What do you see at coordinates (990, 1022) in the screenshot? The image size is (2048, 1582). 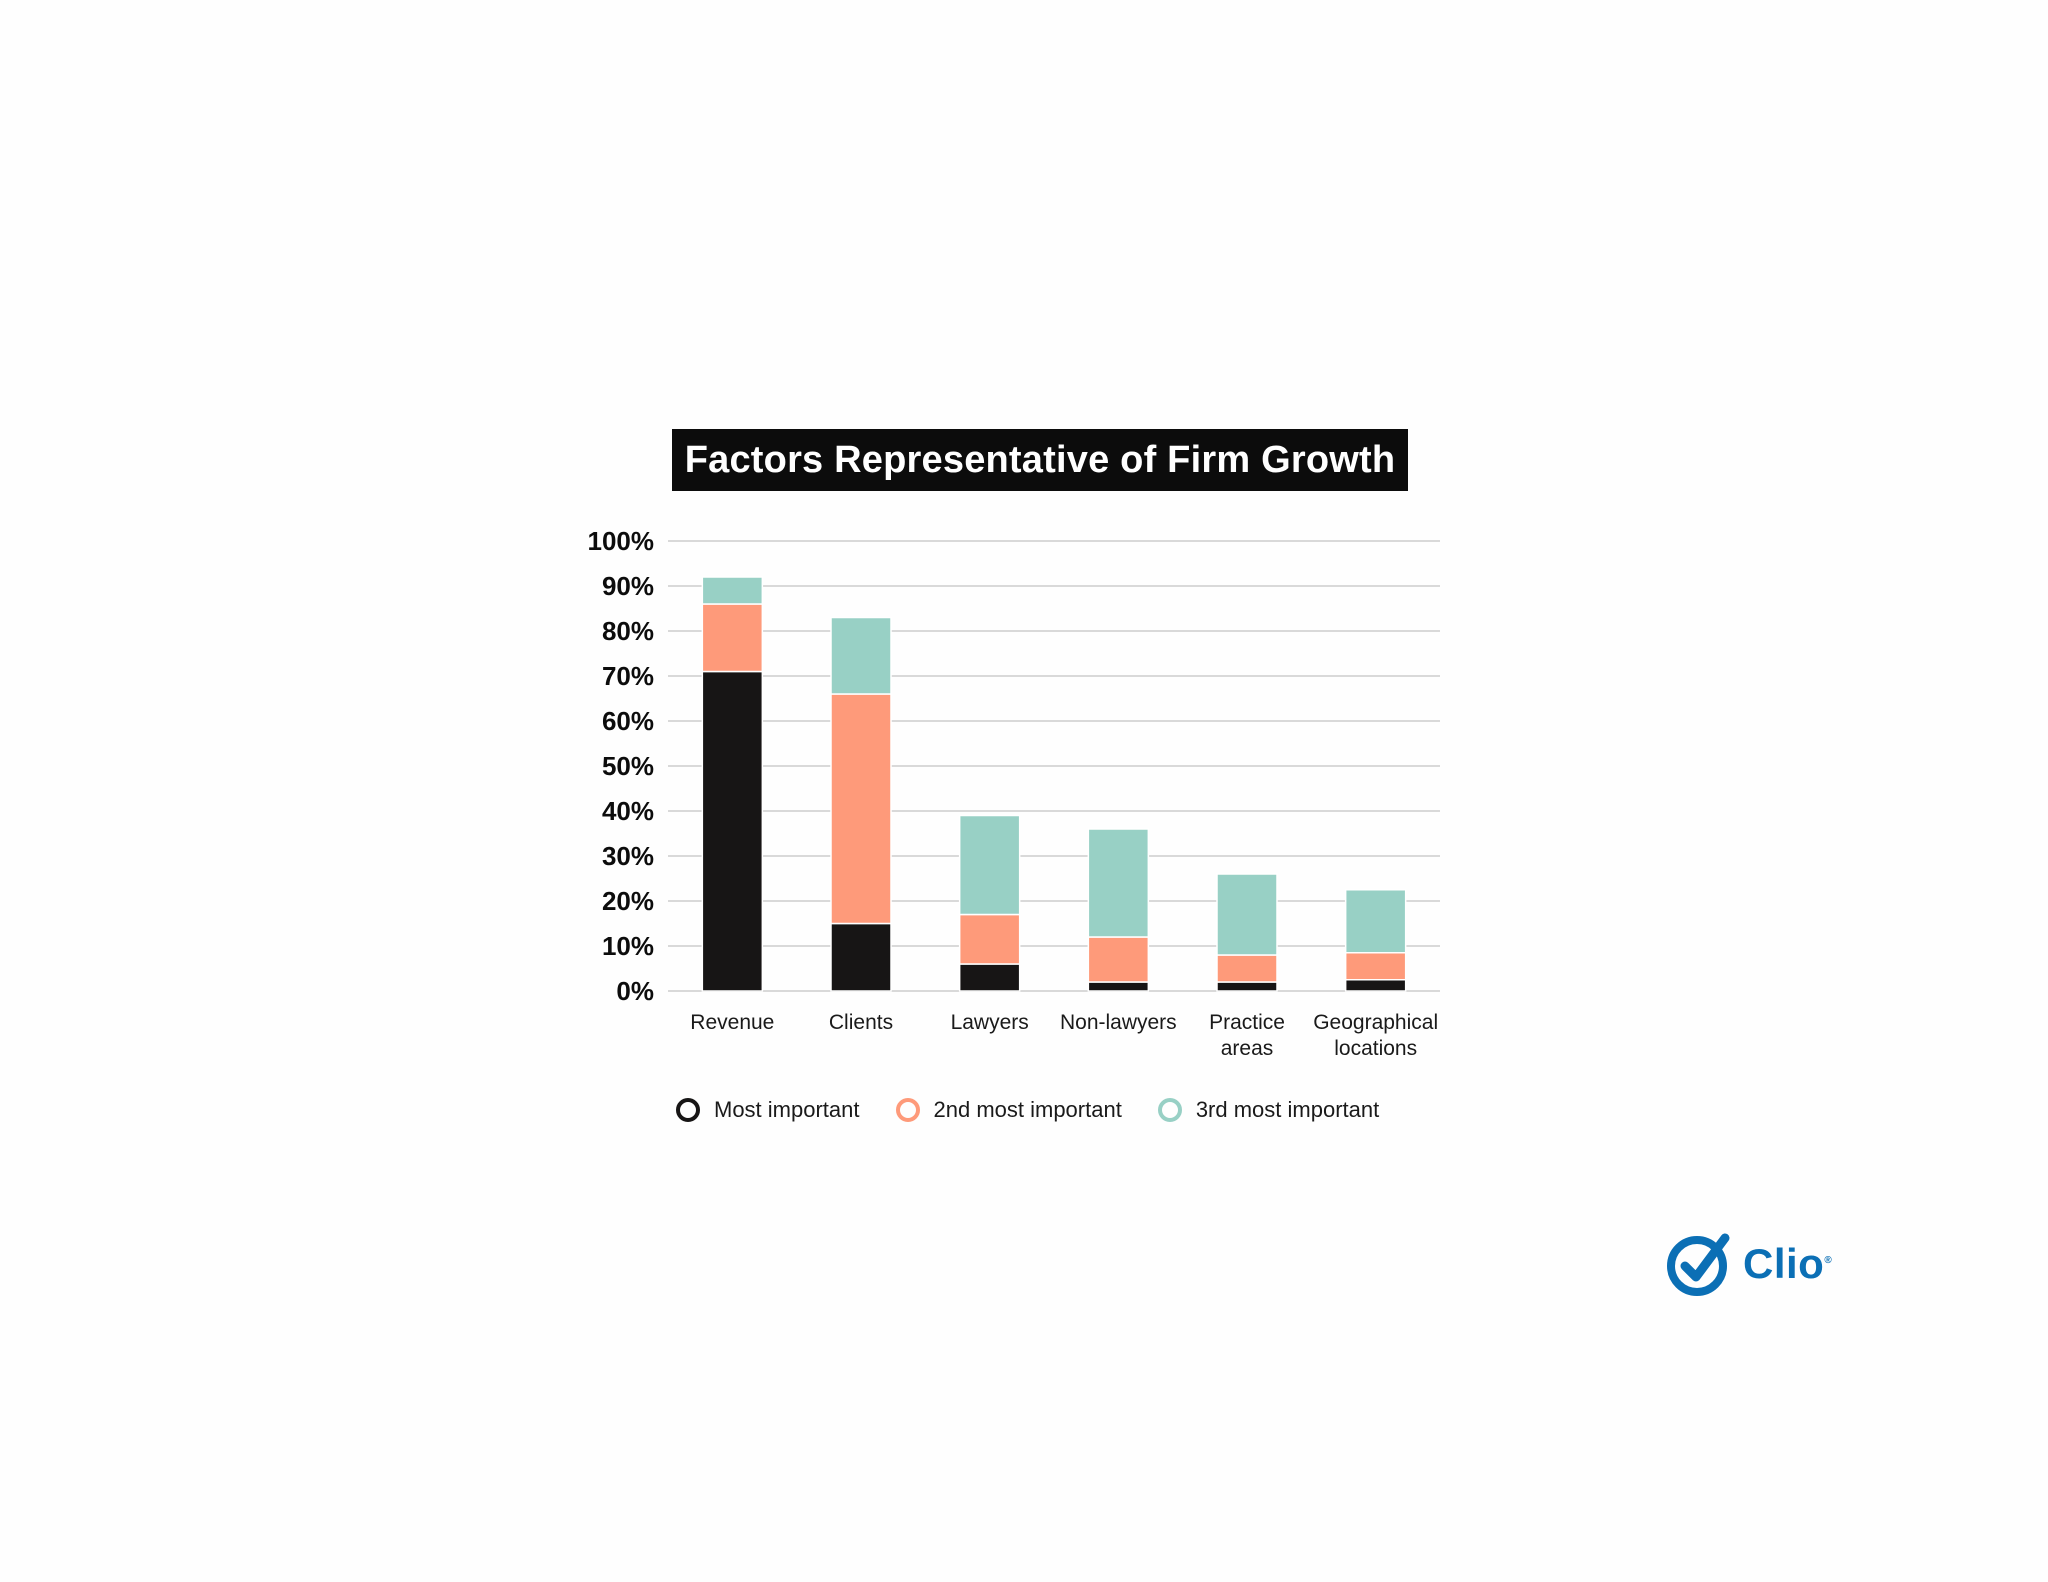 I see `x-tick-label: Lawyers` at bounding box center [990, 1022].